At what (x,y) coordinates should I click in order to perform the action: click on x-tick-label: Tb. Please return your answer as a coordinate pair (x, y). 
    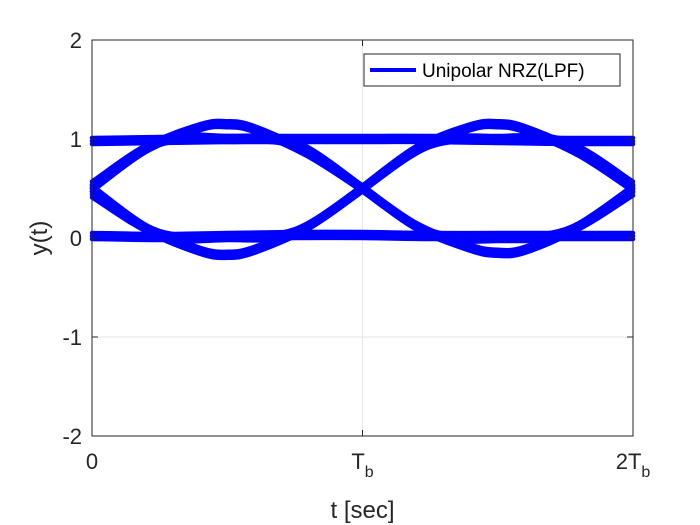
    Looking at the image, I should click on (362, 465).